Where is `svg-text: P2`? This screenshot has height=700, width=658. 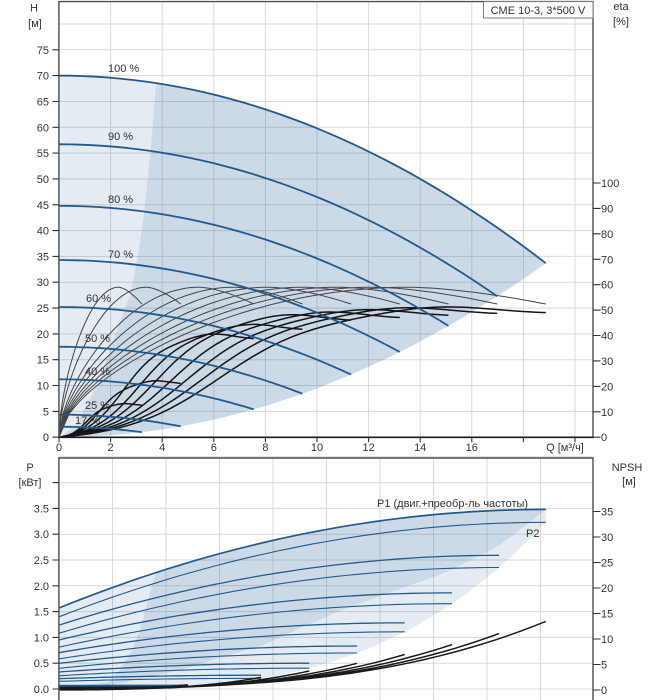
svg-text: P2 is located at coordinates (532, 534).